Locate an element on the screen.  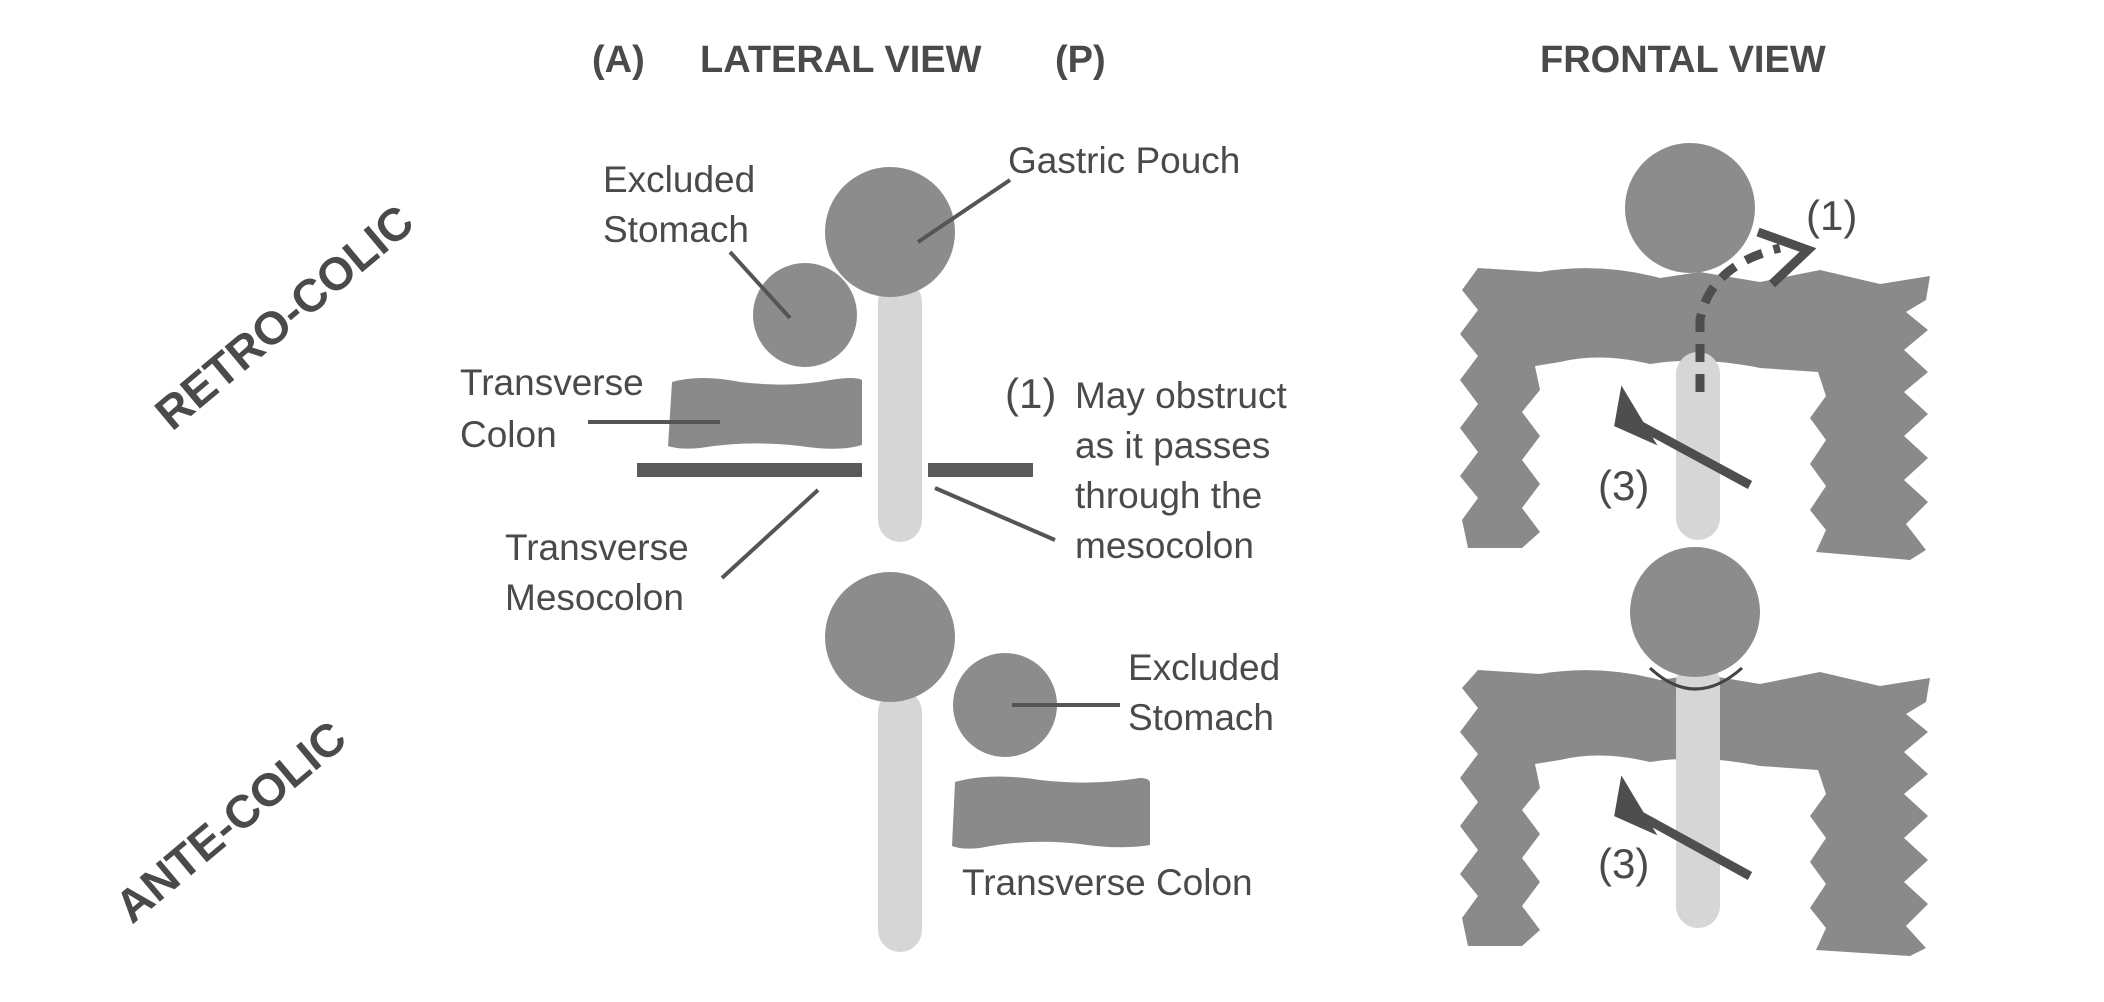
transverse-colon-label-line1: Transverse is located at coordinates (552, 382).